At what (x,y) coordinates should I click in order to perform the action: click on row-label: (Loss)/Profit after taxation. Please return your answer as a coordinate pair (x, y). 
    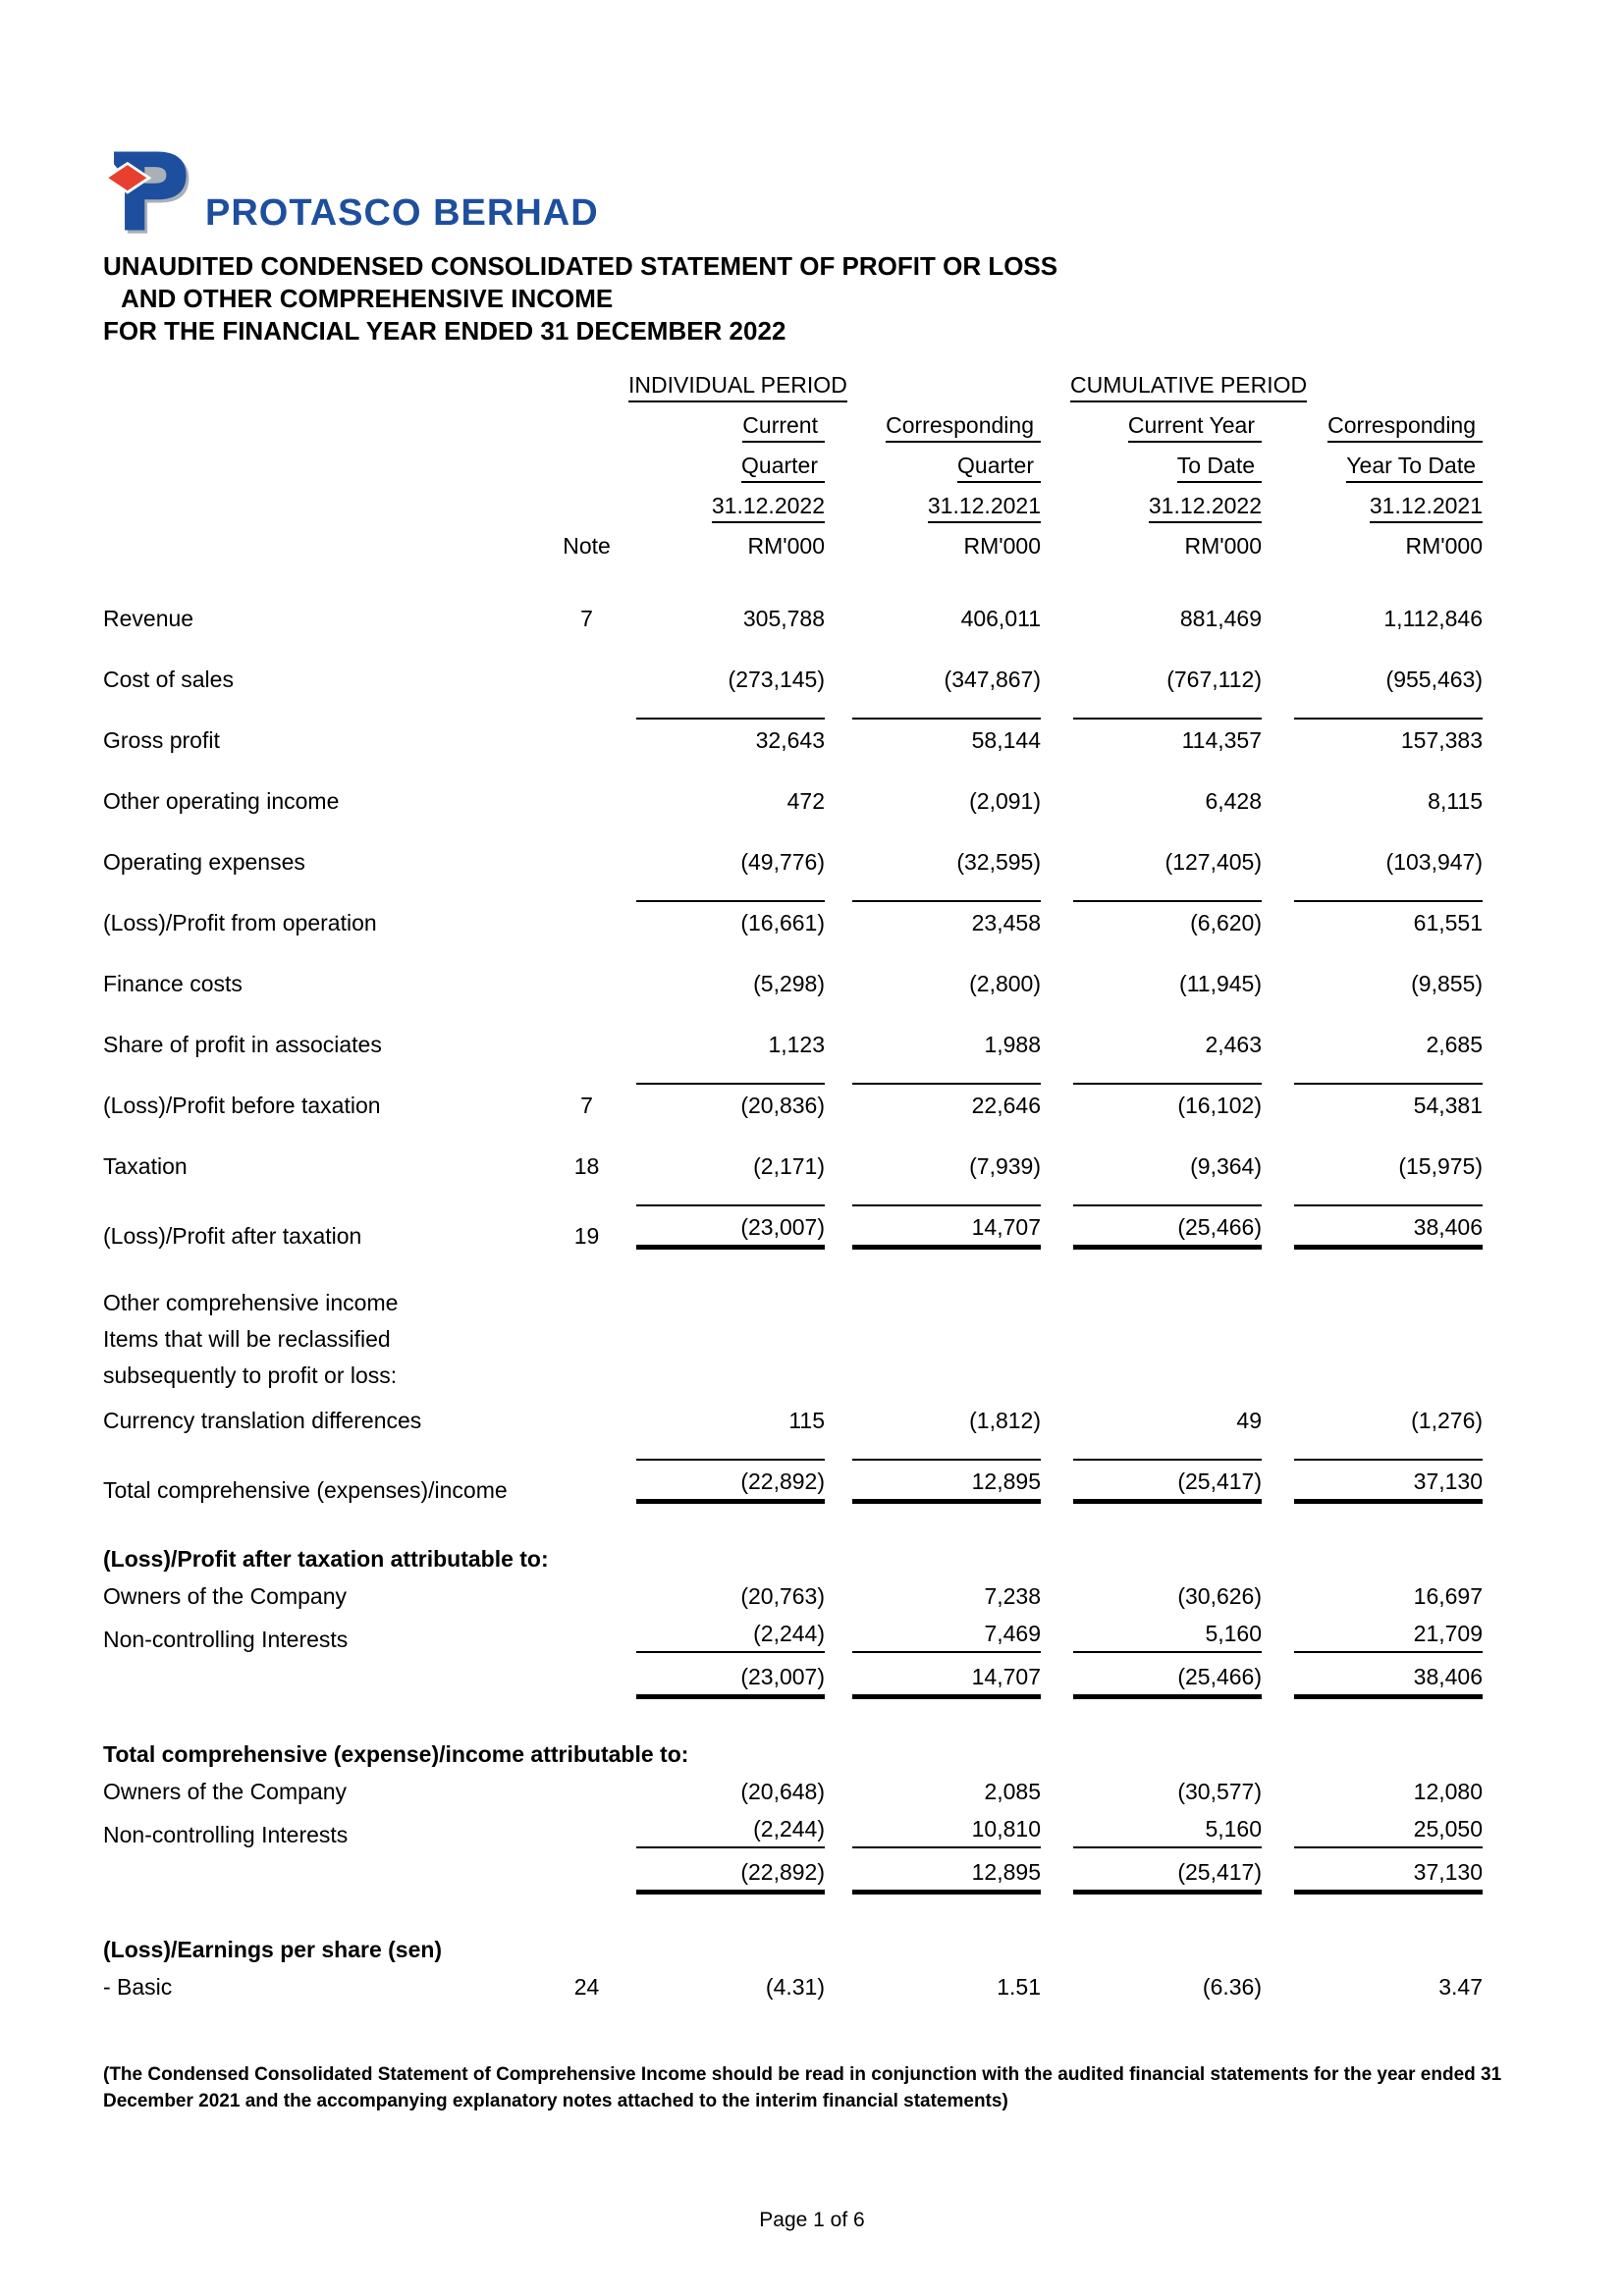
    Looking at the image, I should click on (232, 1236).